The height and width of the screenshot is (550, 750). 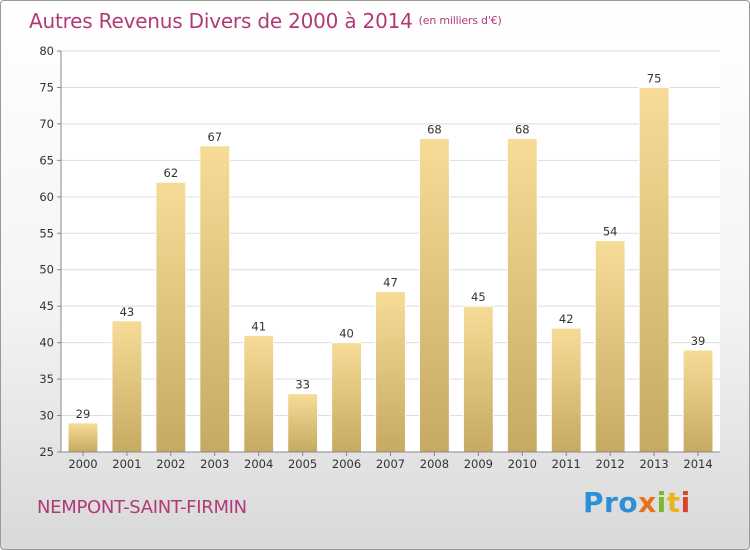 I want to click on y-tick-label: 35, so click(x=46, y=379).